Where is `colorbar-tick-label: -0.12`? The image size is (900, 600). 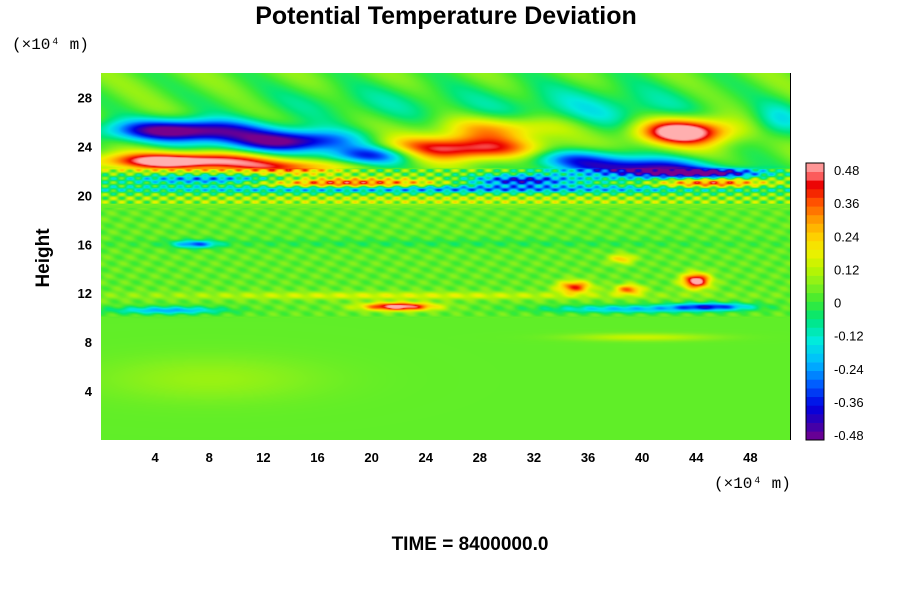
colorbar-tick-label: -0.12 is located at coordinates (849, 336).